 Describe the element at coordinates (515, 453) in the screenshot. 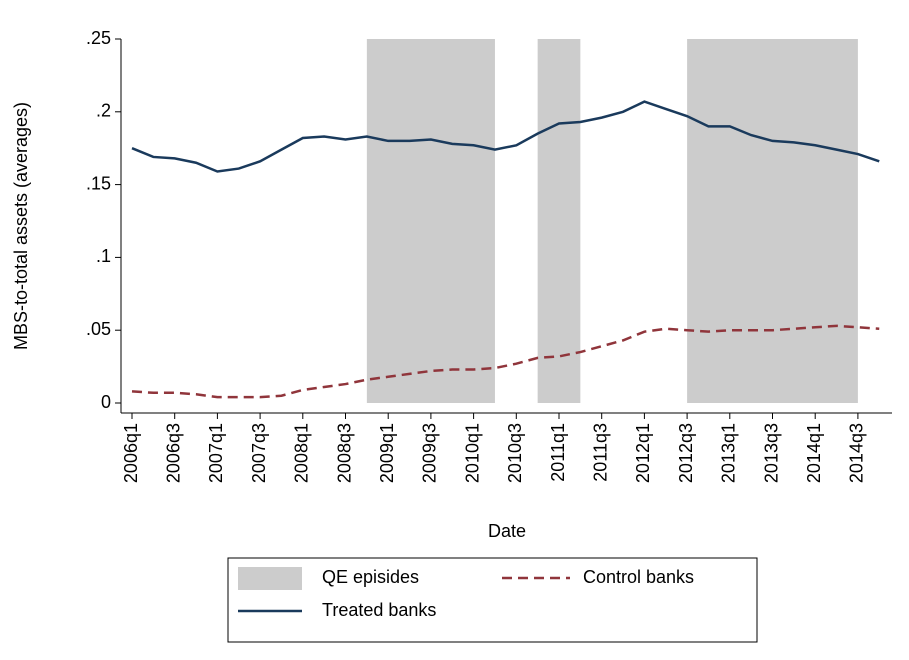

I see `x-tick-label: 2010q3` at that location.